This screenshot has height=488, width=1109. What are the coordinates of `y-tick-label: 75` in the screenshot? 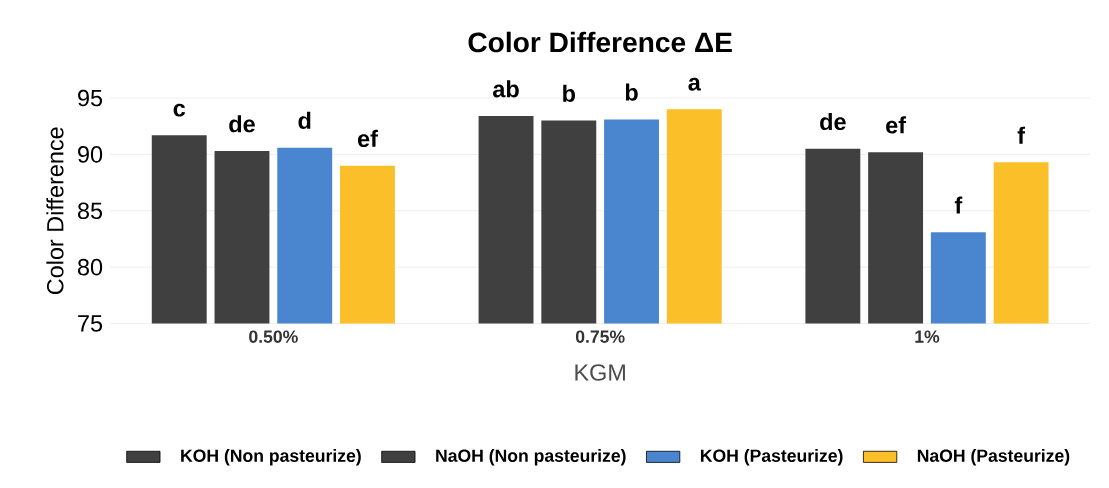 It's located at (90, 323).